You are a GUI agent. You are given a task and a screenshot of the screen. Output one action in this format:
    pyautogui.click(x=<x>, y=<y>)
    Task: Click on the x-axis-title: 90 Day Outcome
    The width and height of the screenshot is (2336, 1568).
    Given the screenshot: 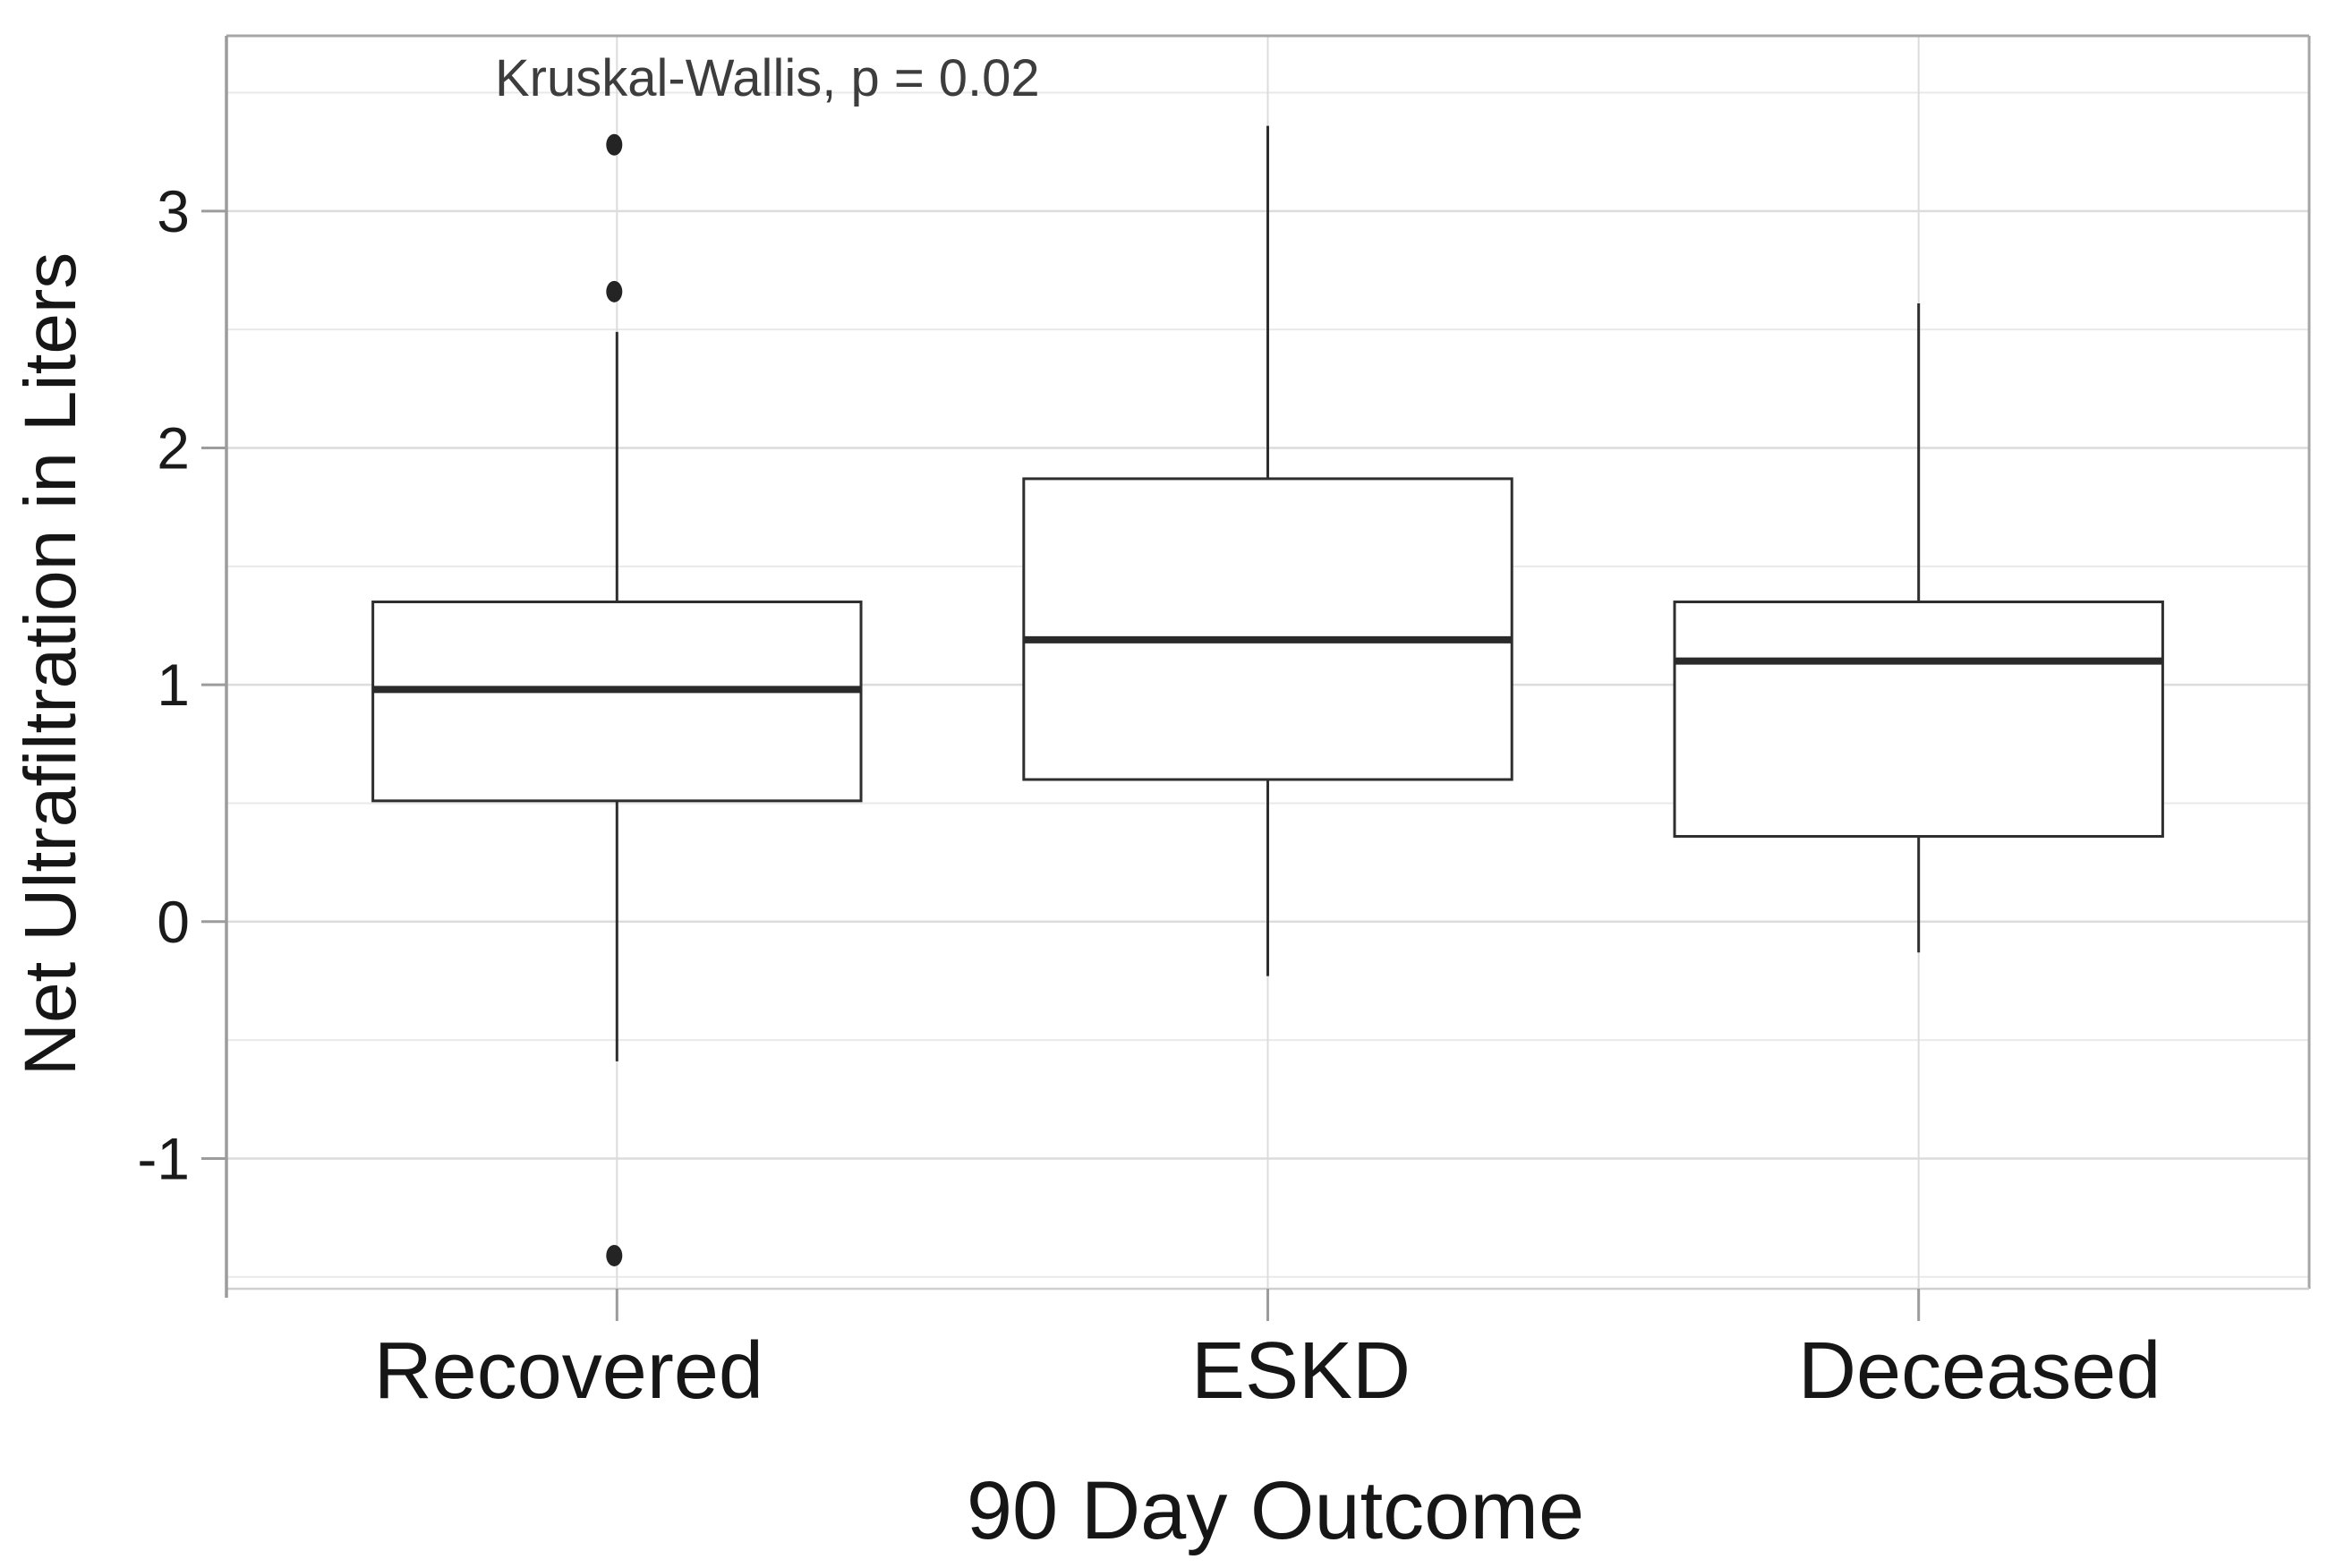 What is the action you would take?
    pyautogui.click(x=1275, y=1510)
    